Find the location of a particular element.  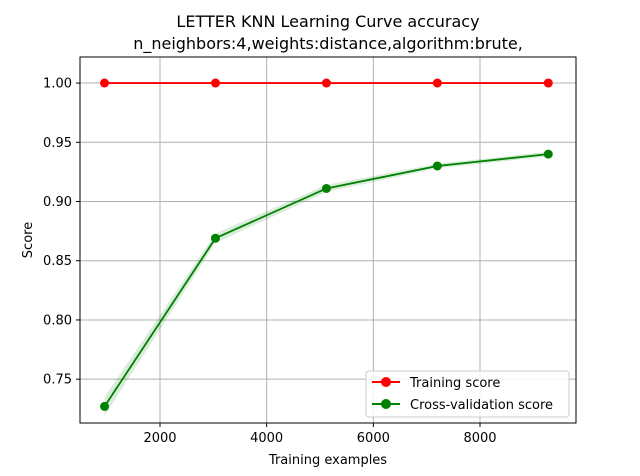

y-tick-label: 0.95 is located at coordinates (57, 143).